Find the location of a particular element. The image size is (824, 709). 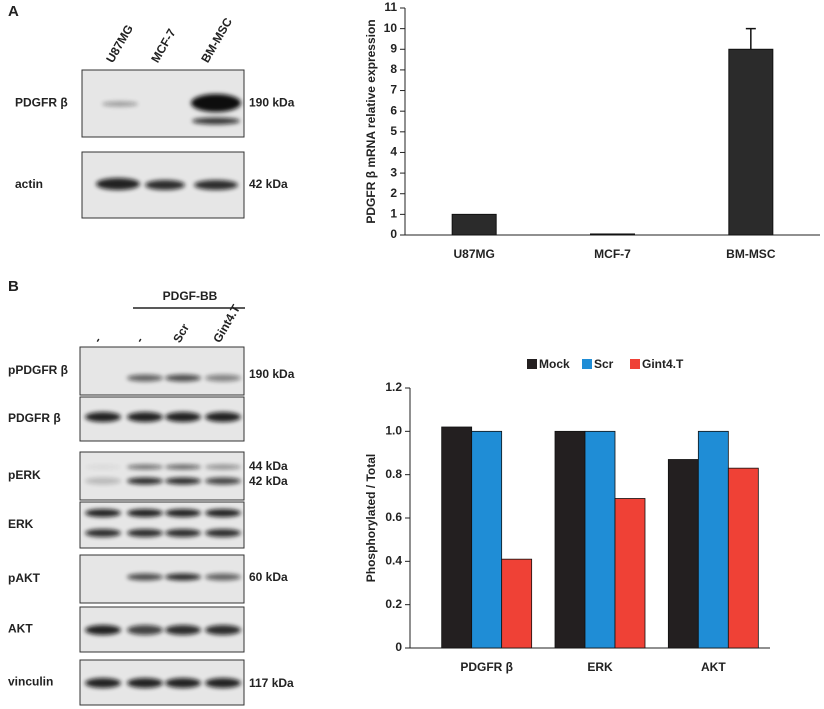

y-tick-label: 5 is located at coordinates (393, 131).